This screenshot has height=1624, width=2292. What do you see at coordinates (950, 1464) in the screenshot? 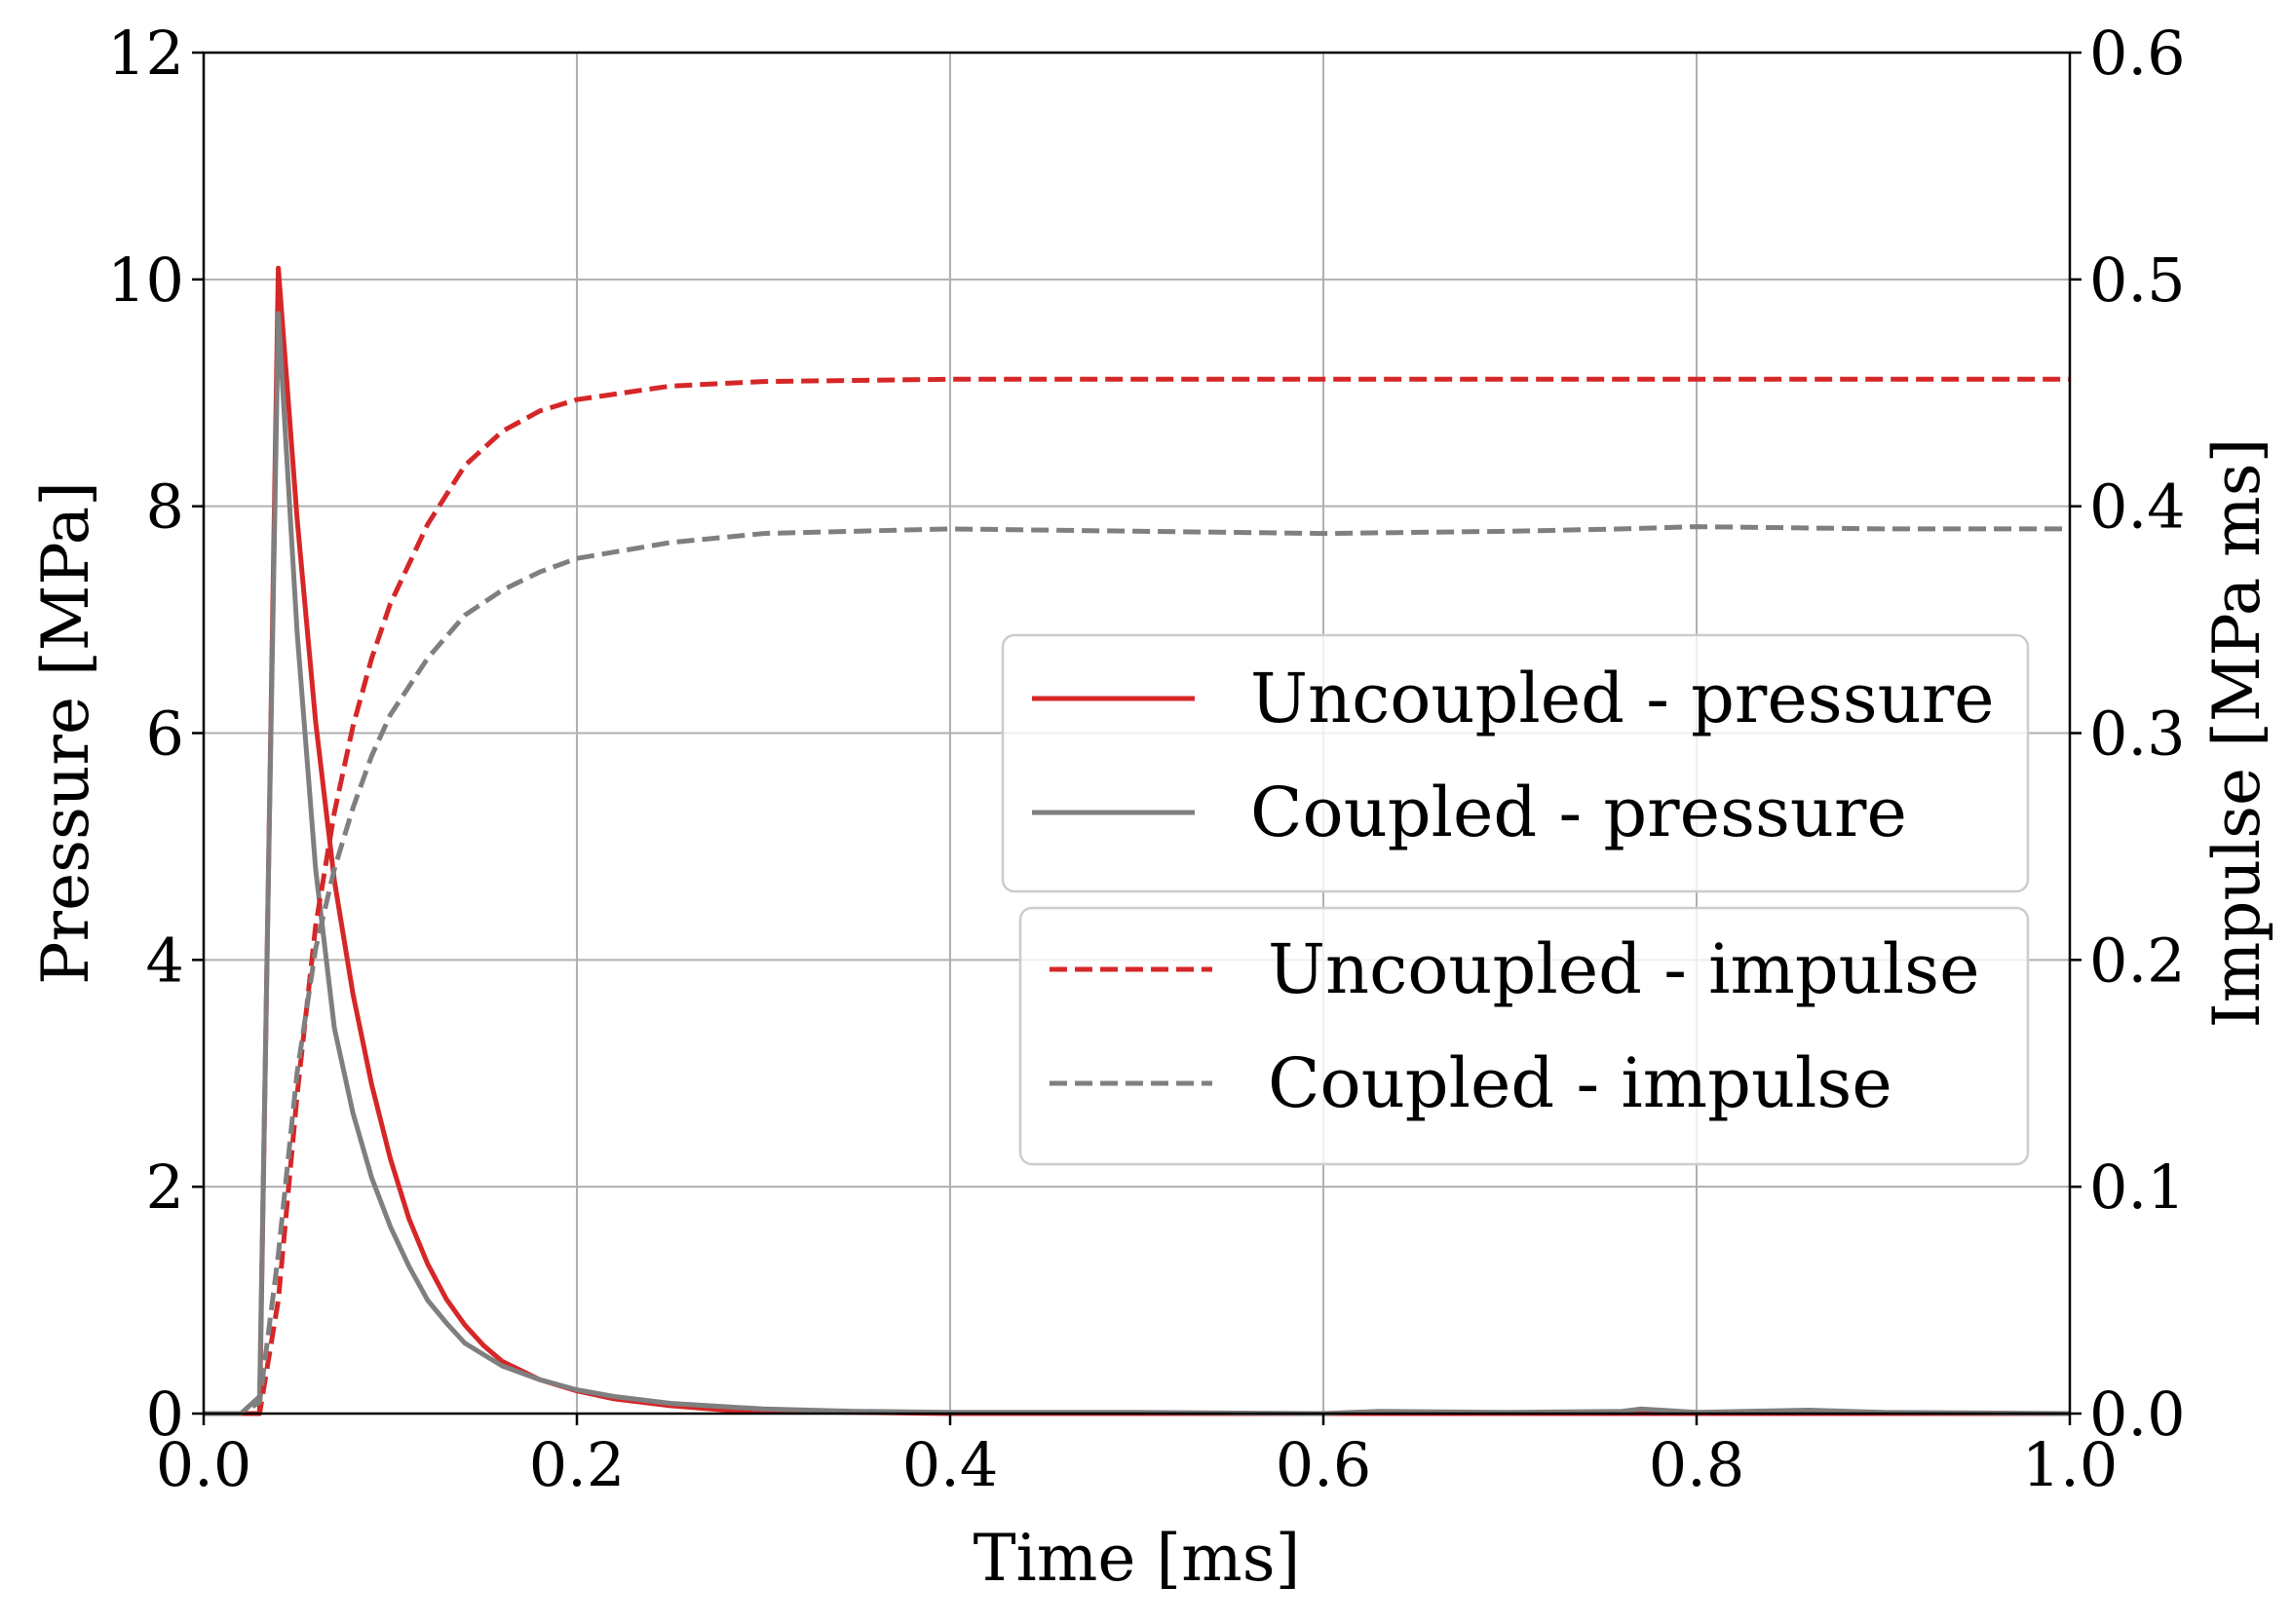
I see `x-tick-label: 0.4` at bounding box center [950, 1464].